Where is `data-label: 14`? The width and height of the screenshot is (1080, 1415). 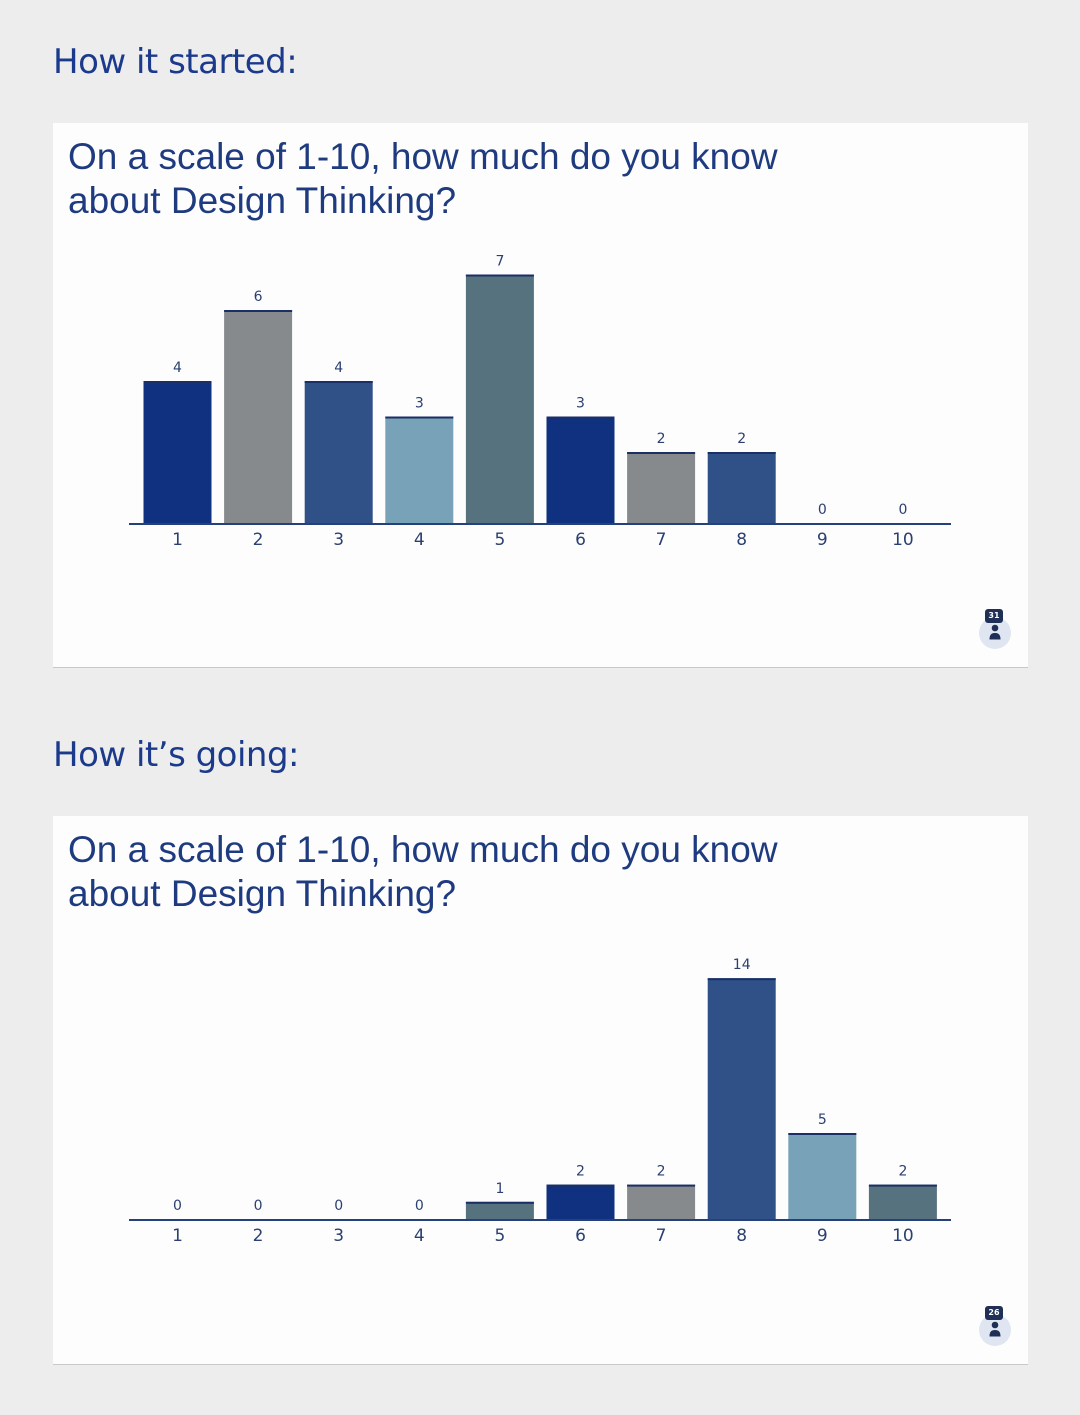 data-label: 14 is located at coordinates (742, 965).